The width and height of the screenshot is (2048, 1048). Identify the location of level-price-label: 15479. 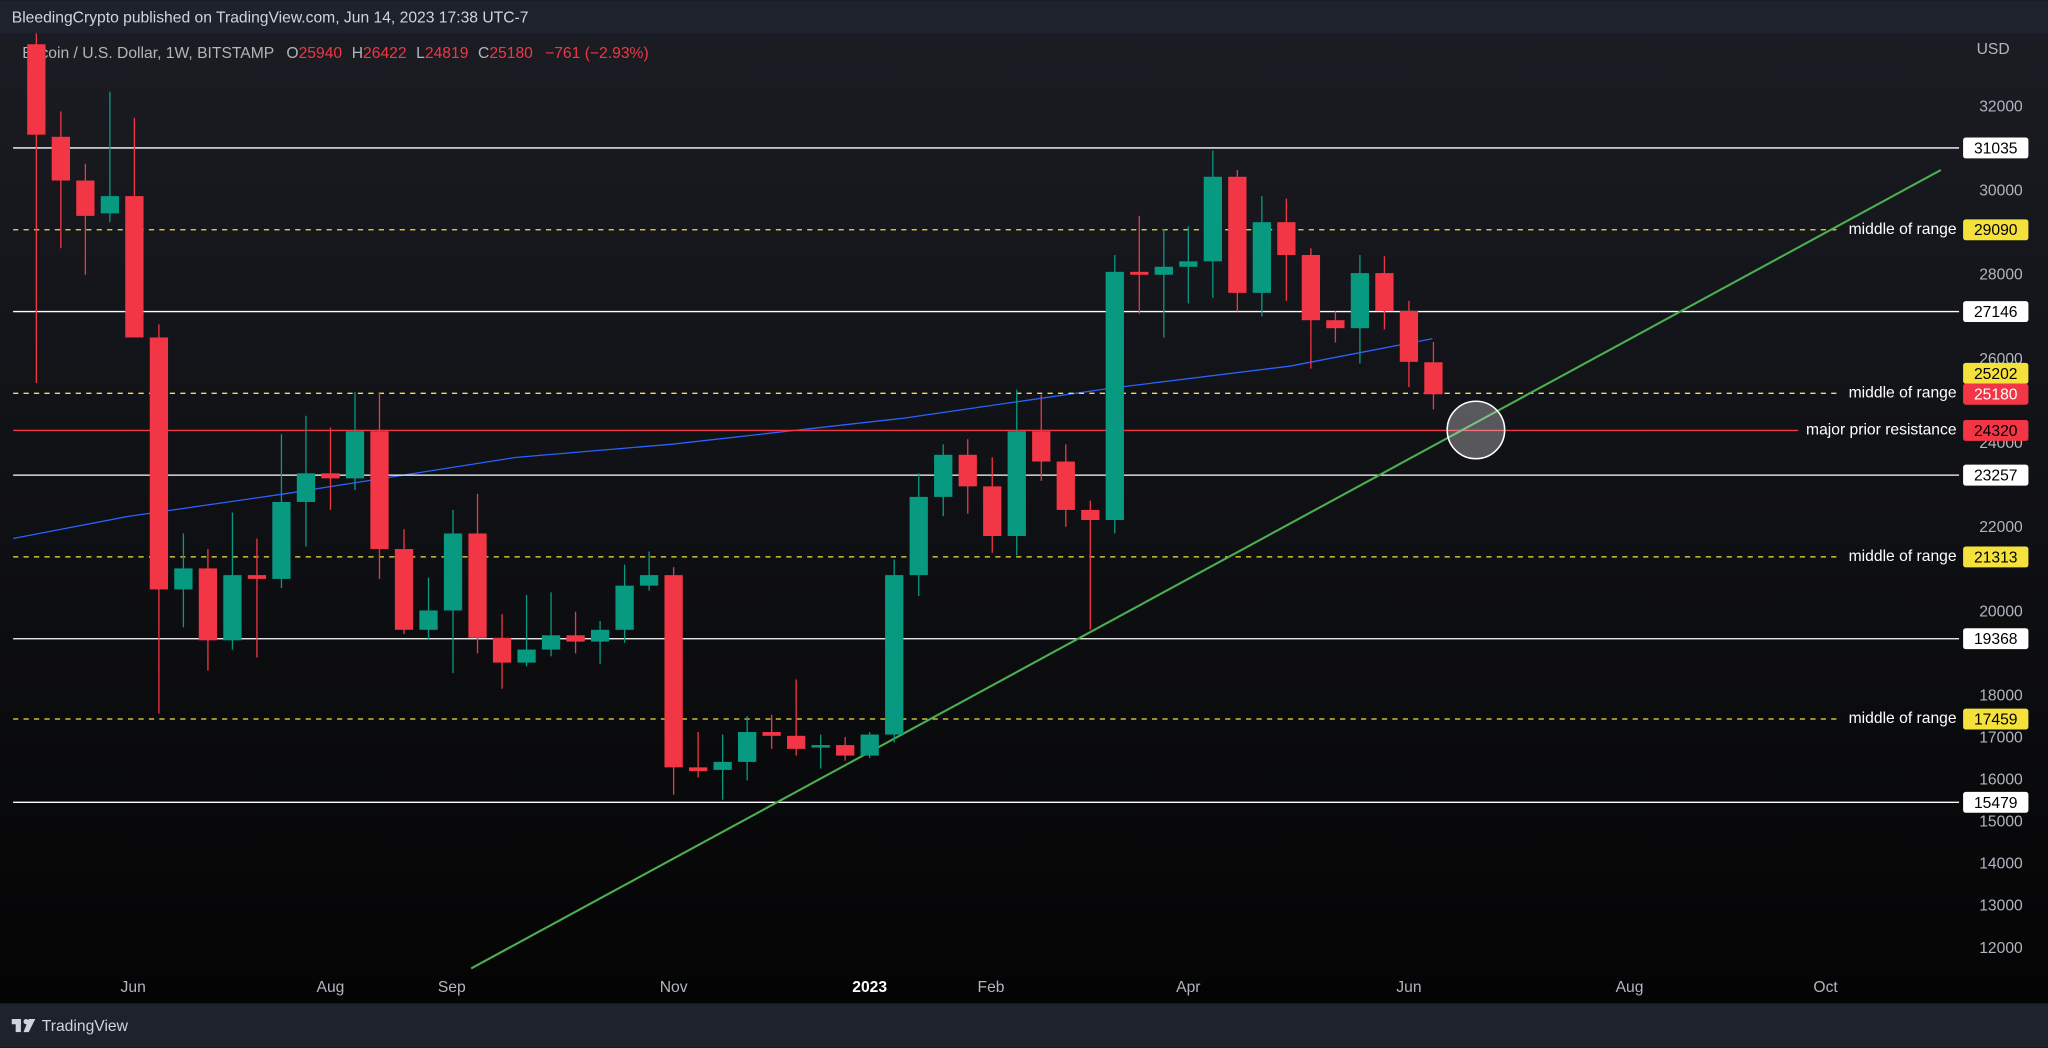
(1996, 803).